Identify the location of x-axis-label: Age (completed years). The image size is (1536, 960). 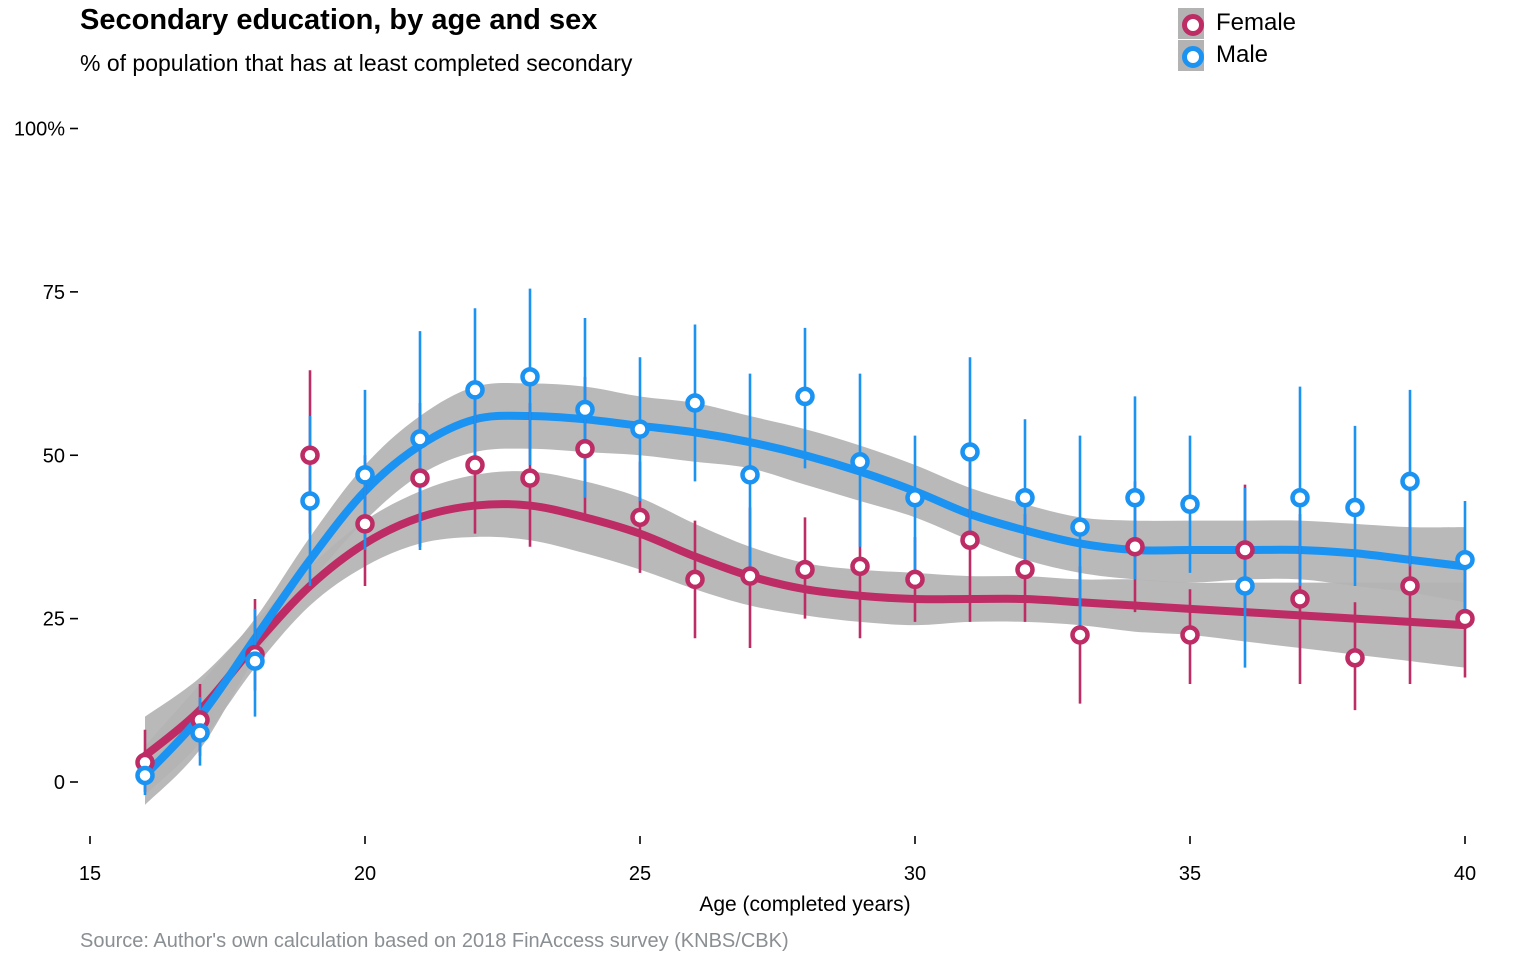
(804, 904).